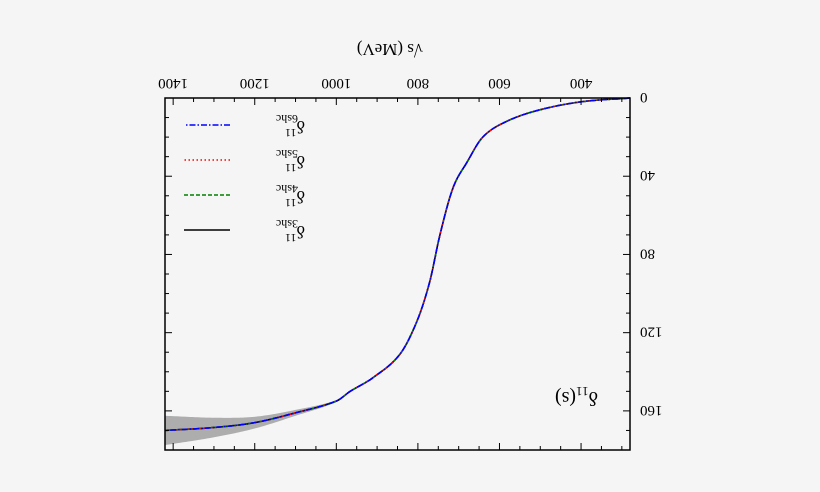 This screenshot has height=492, width=820. Describe the element at coordinates (336, 83) in the screenshot. I see `x-tick-label: 1000` at that location.